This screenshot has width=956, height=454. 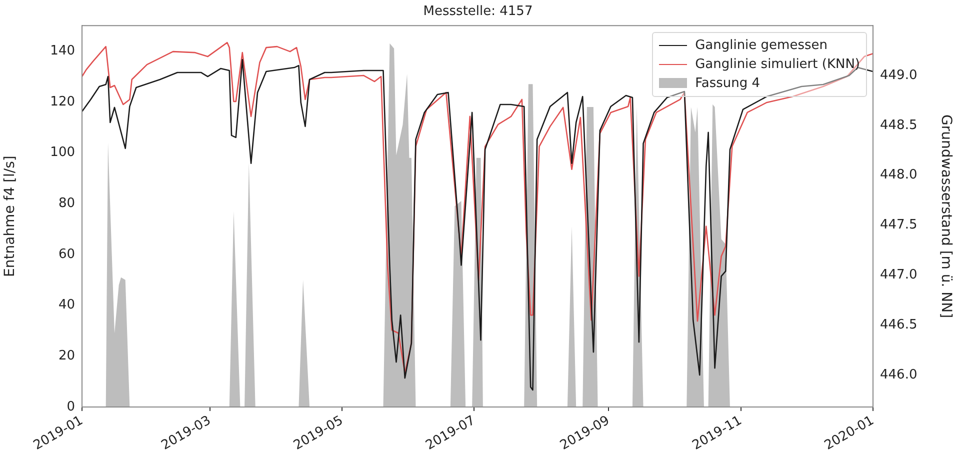 I want to click on y2-tick-label: 448.5, so click(x=899, y=125).